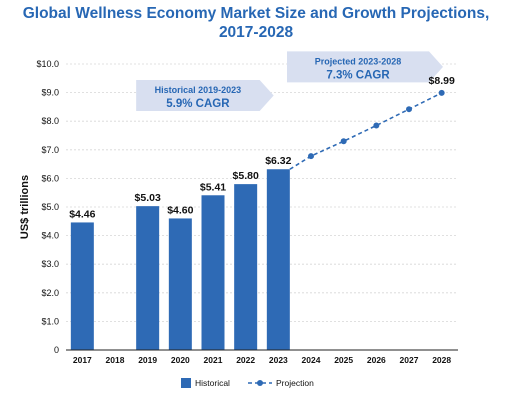 The image size is (512, 401). I want to click on projection-line-path, so click(366, 131).